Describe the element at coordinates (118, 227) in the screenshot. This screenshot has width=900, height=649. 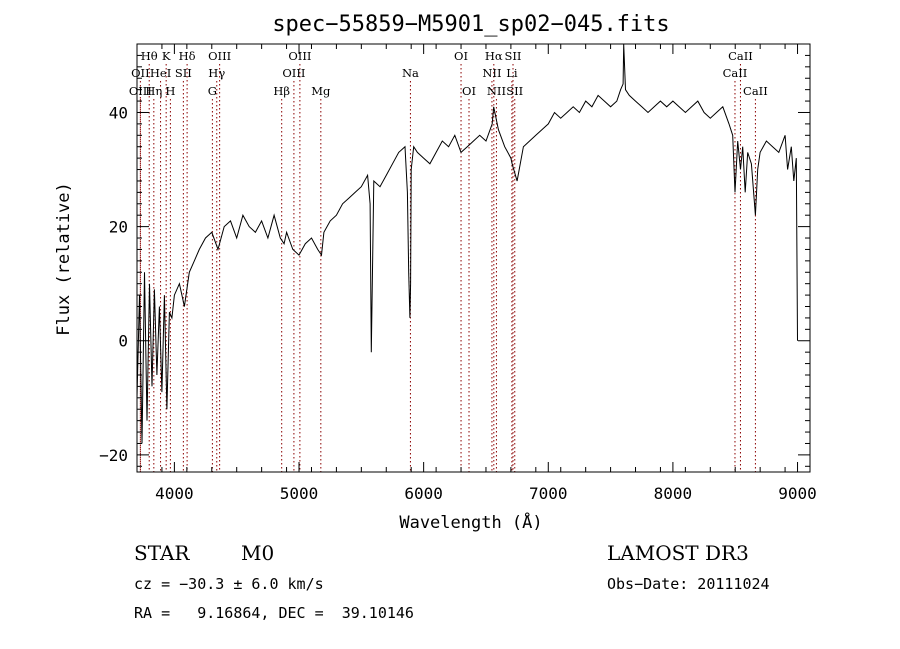
I see `y-tick-label-2: 20` at that location.